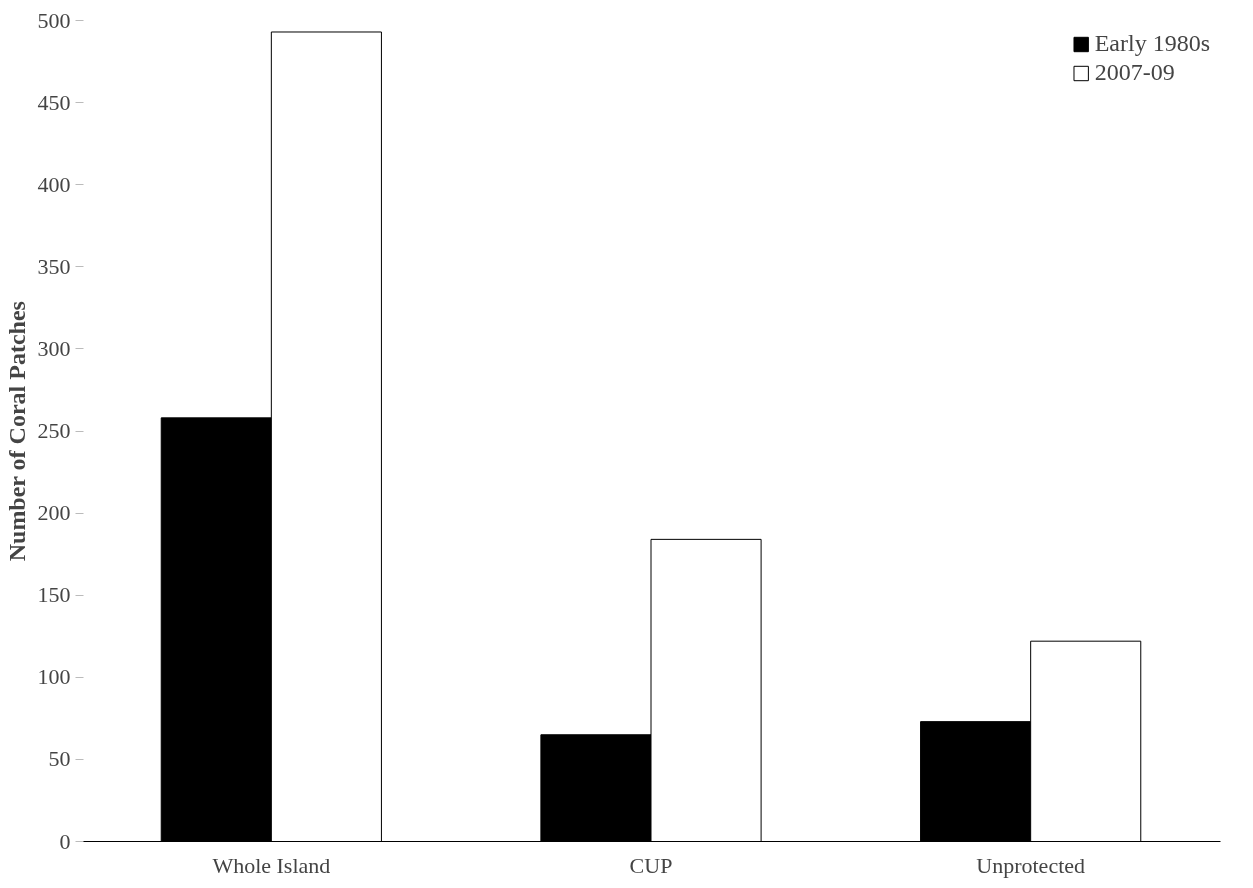  Describe the element at coordinates (1134, 72) in the screenshot. I see `legend-label: 2007-09` at that location.